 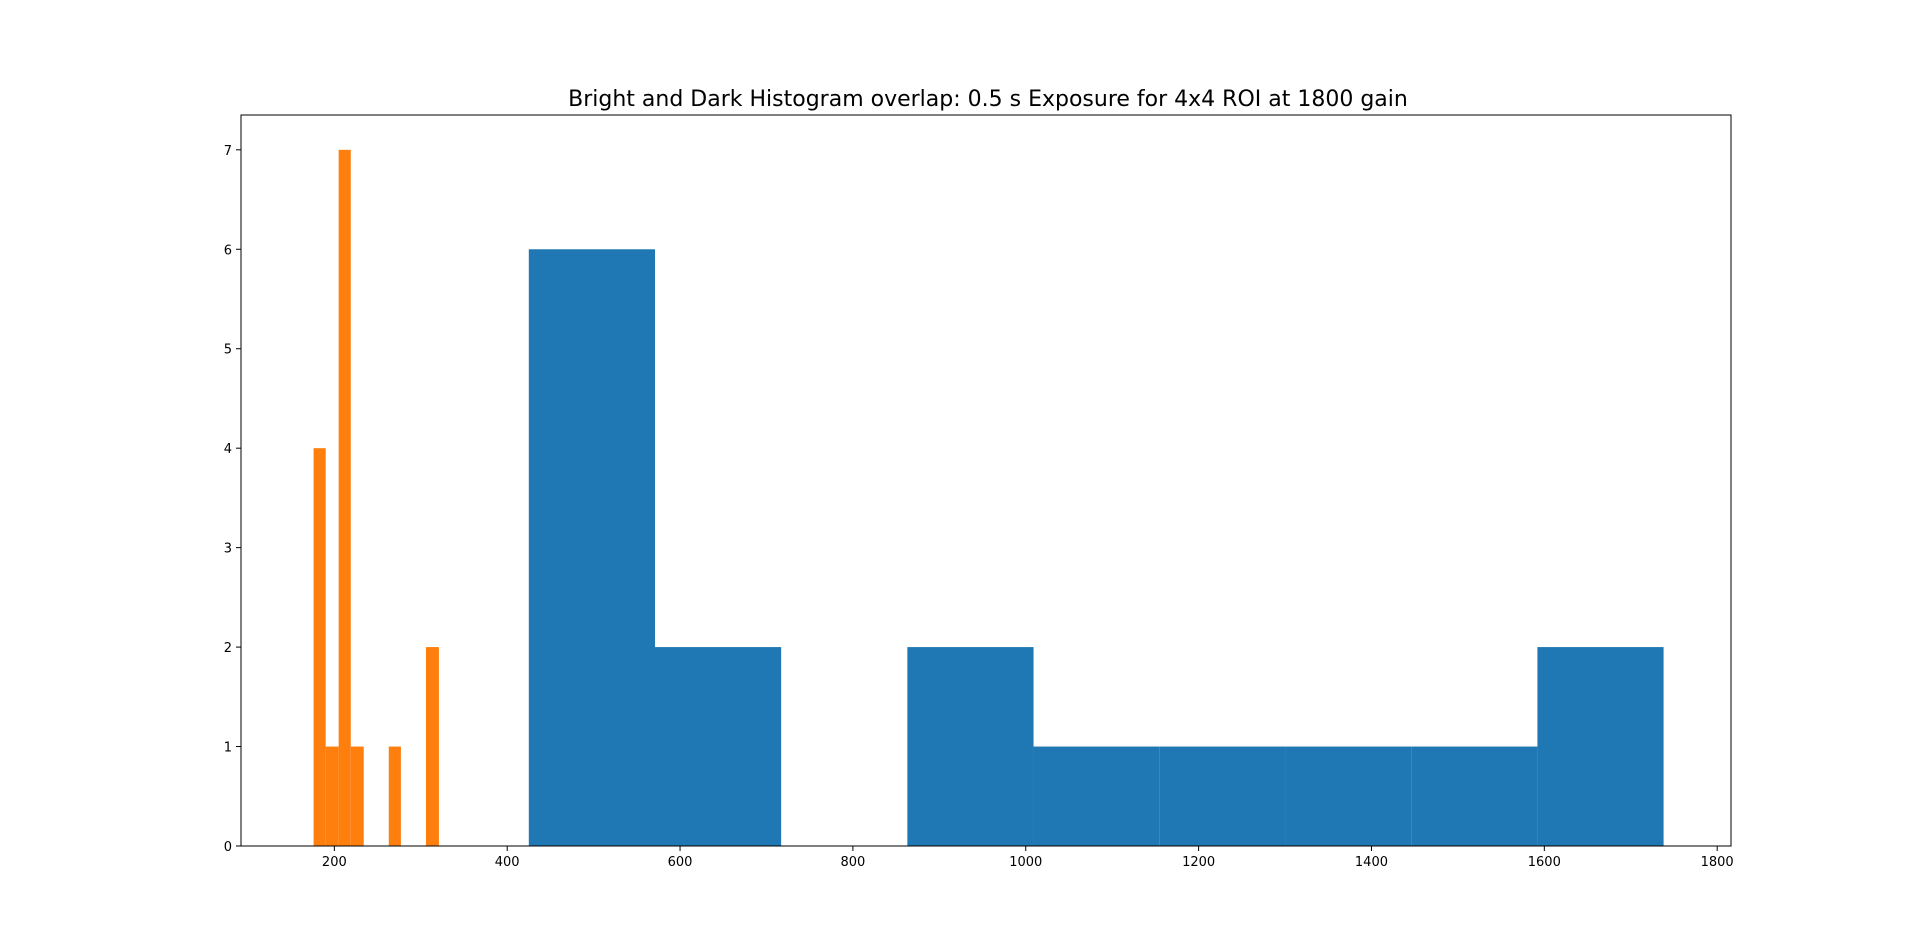 I want to click on y-tick-label-4: 4, so click(x=228, y=449).